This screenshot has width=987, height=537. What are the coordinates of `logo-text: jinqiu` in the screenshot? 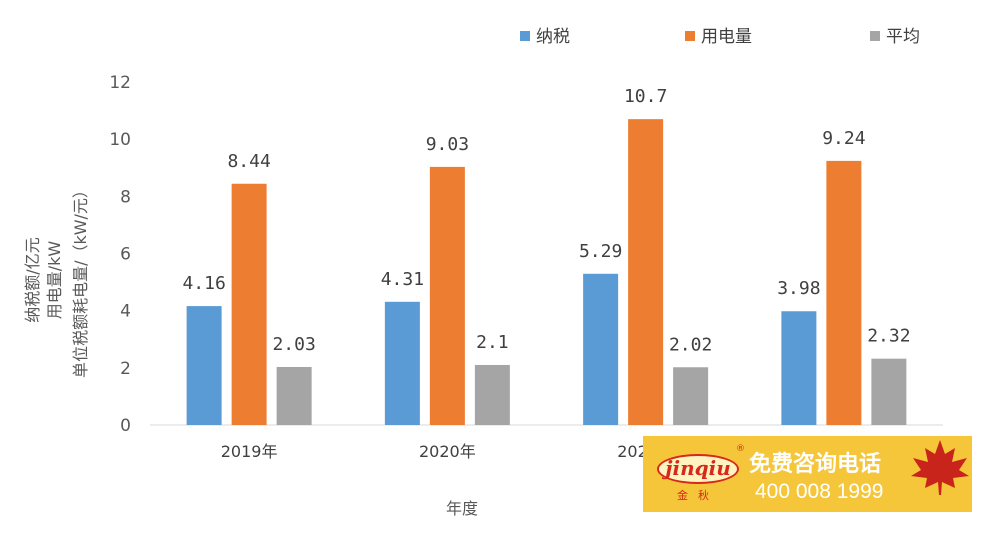 It's located at (698, 468).